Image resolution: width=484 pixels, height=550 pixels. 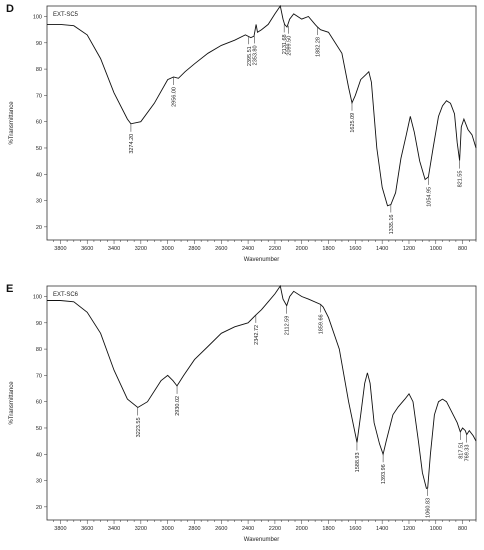 I want to click on y-tick-label-d: 90, so click(x=39, y=44).